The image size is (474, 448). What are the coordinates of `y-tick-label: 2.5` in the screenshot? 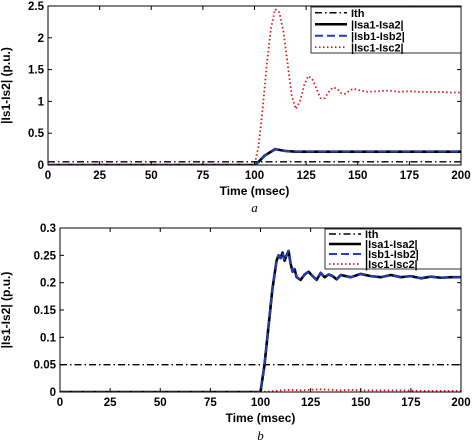 It's located at (36, 7).